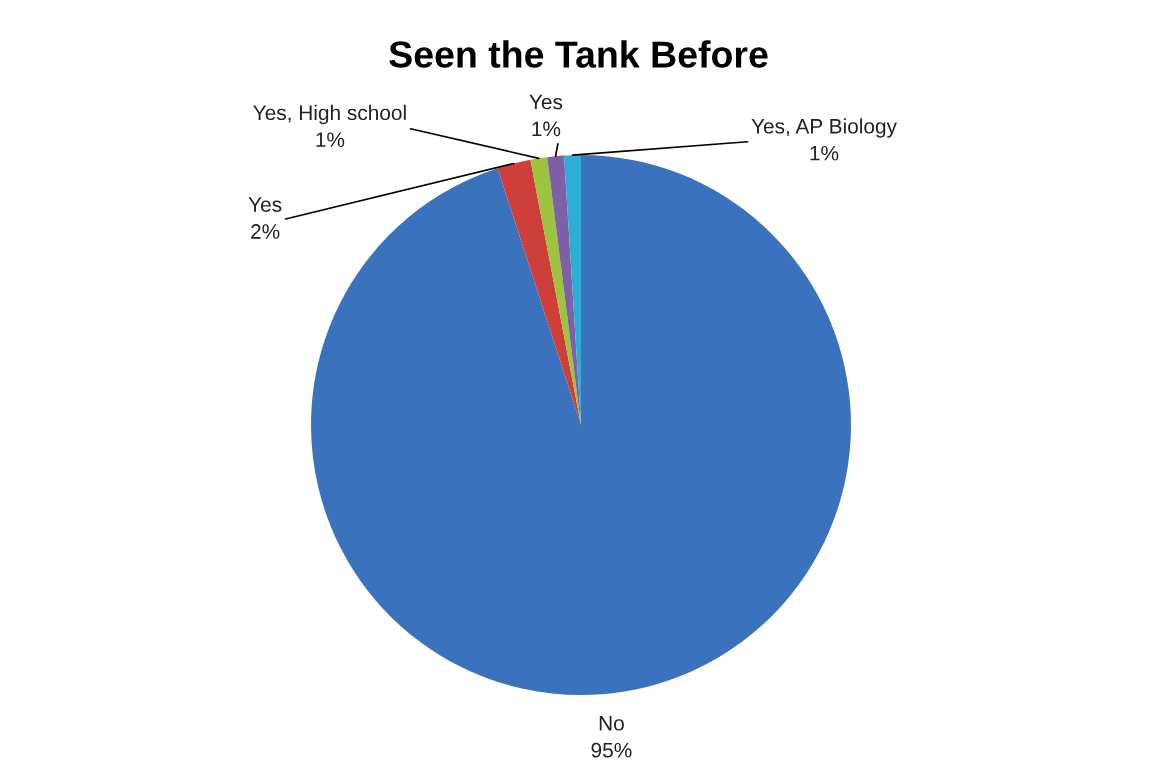 This screenshot has height=770, width=1157. I want to click on data-label: 95%, so click(611, 750).